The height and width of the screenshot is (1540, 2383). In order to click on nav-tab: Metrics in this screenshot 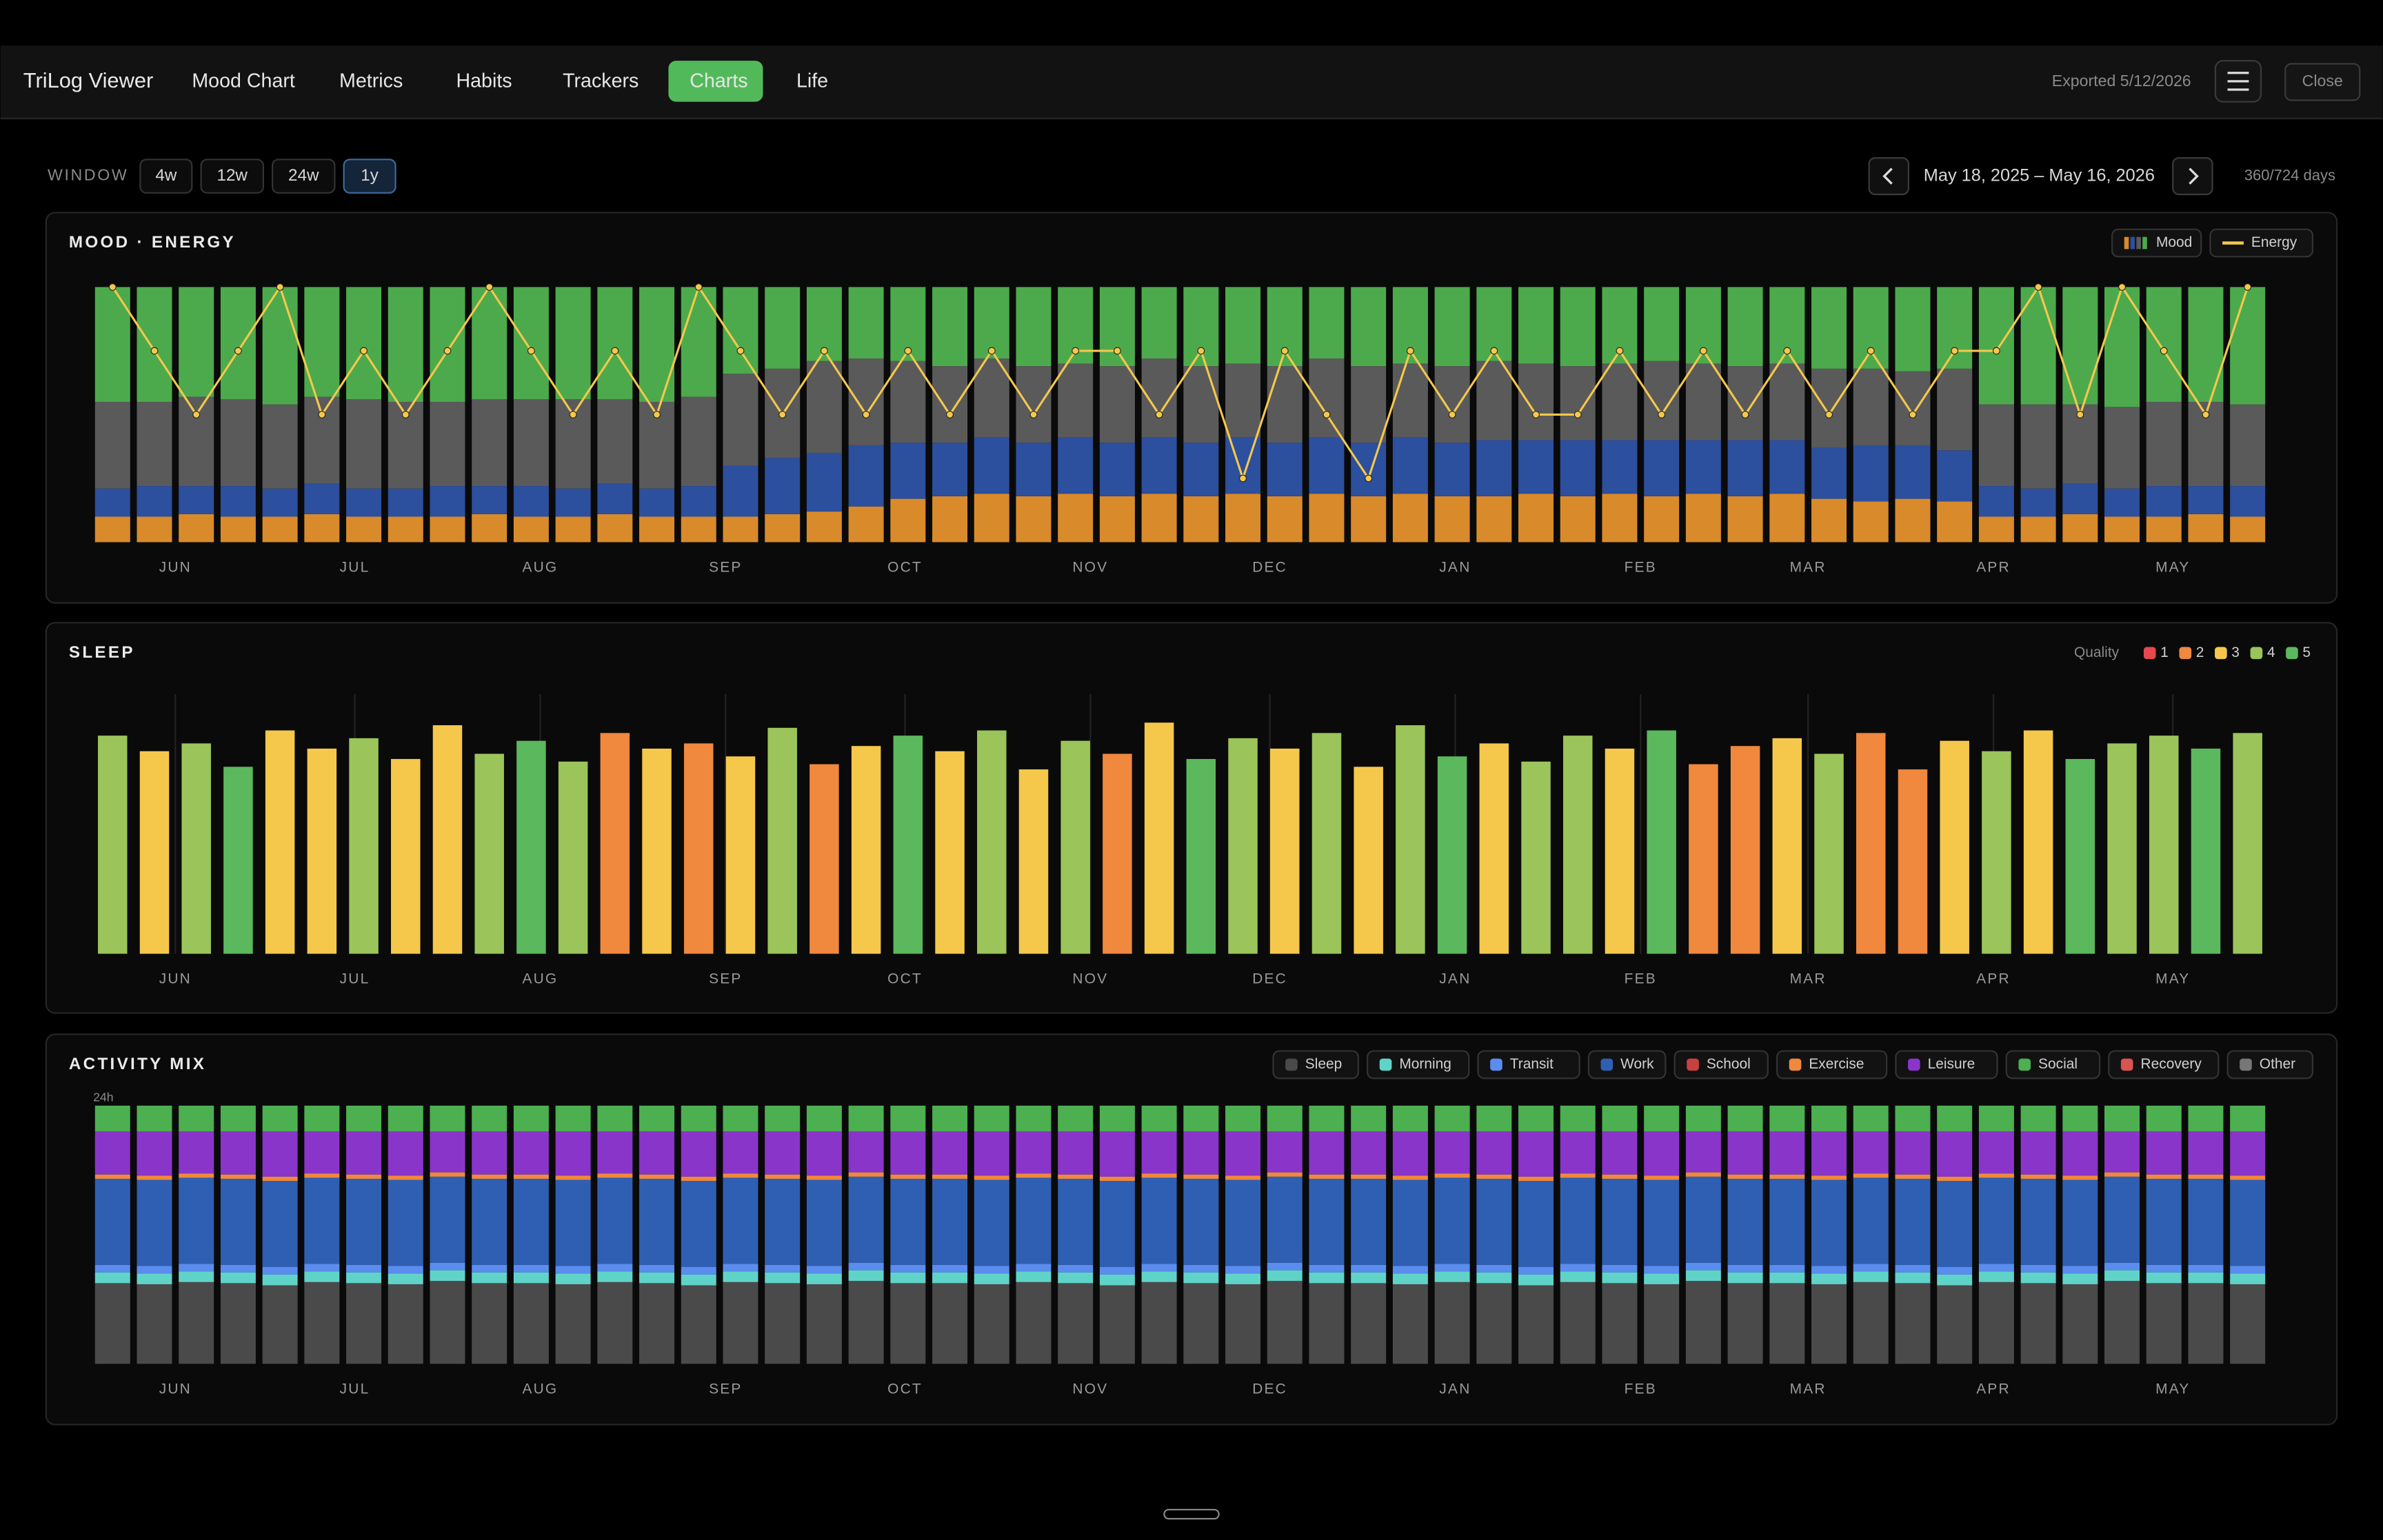, I will do `click(371, 81)`.